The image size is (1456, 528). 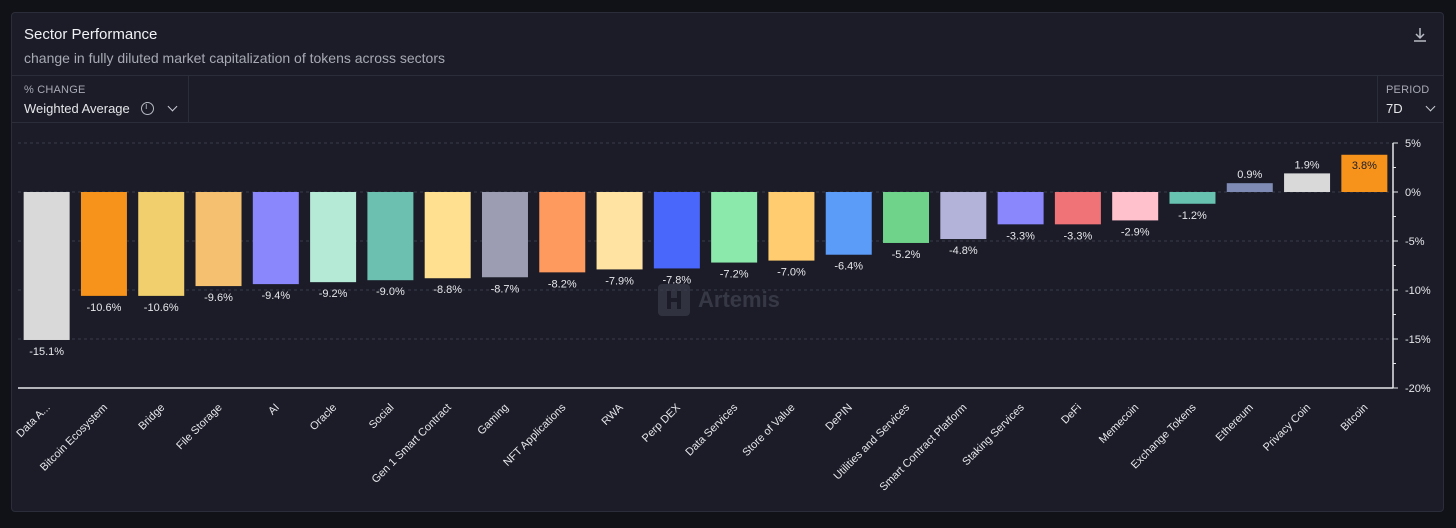 I want to click on period-separator, so click(x=1377, y=99).